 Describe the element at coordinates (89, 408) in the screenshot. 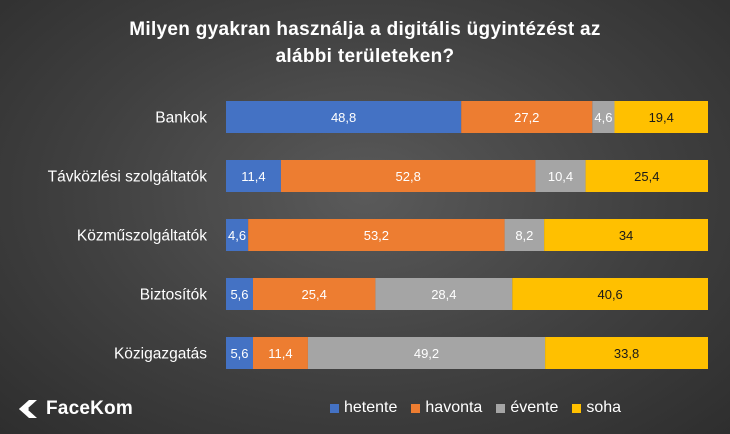

I see `logo-text: FaceKom` at that location.